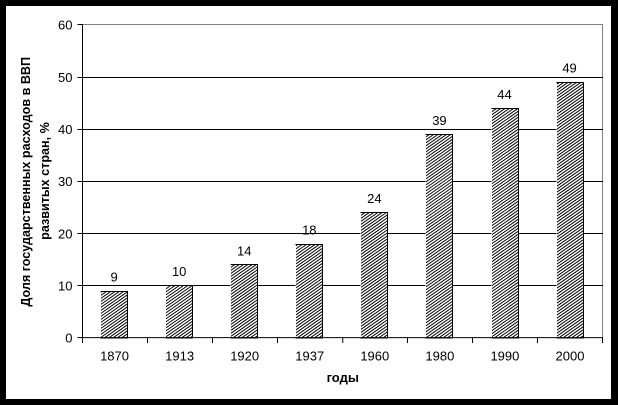 The image size is (618, 405). What do you see at coordinates (309, 356) in the screenshot?
I see `svg-text: 1937` at bounding box center [309, 356].